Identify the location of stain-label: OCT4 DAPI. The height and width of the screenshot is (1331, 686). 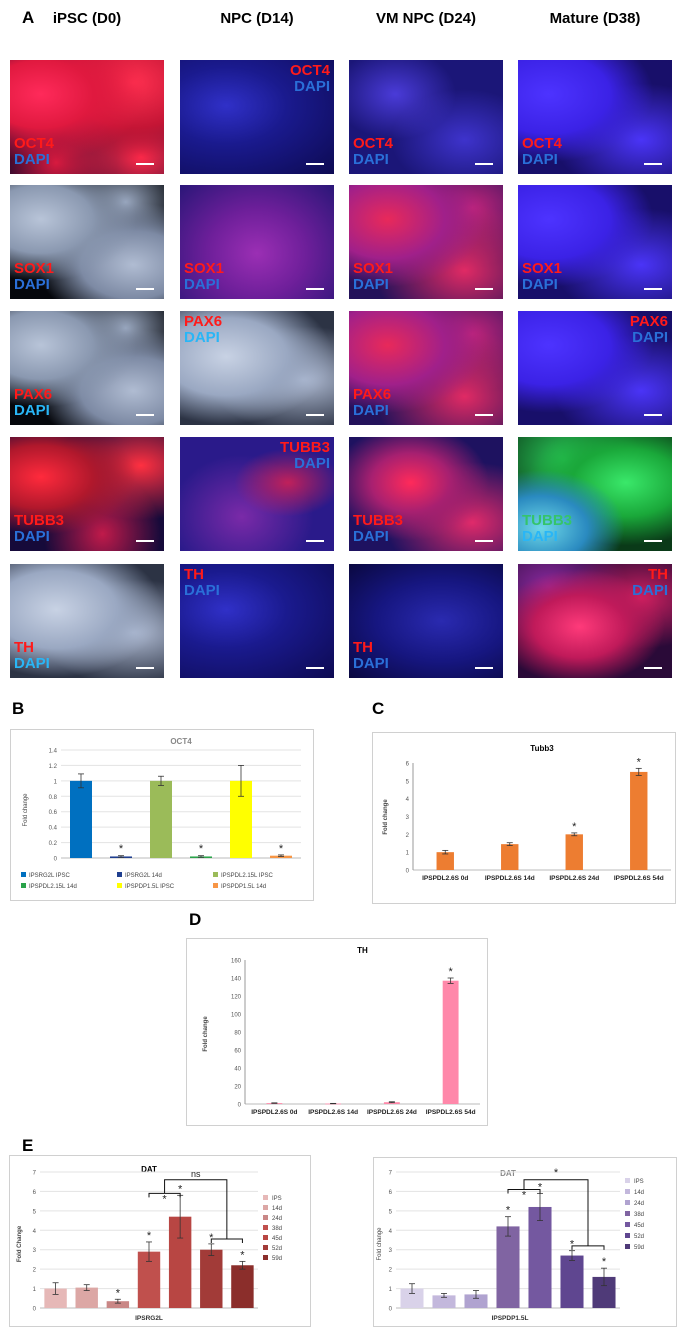
(34, 152).